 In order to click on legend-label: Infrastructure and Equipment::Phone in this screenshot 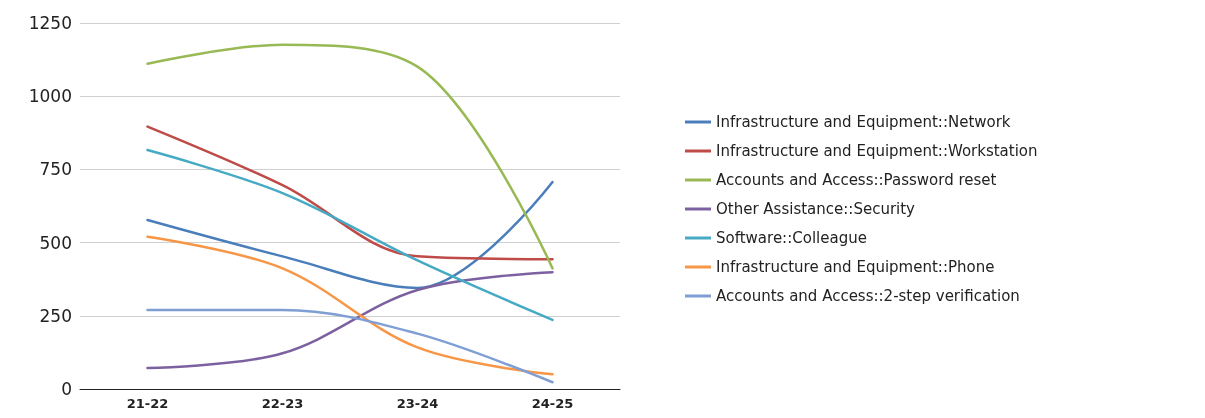, I will do `click(855, 267)`.